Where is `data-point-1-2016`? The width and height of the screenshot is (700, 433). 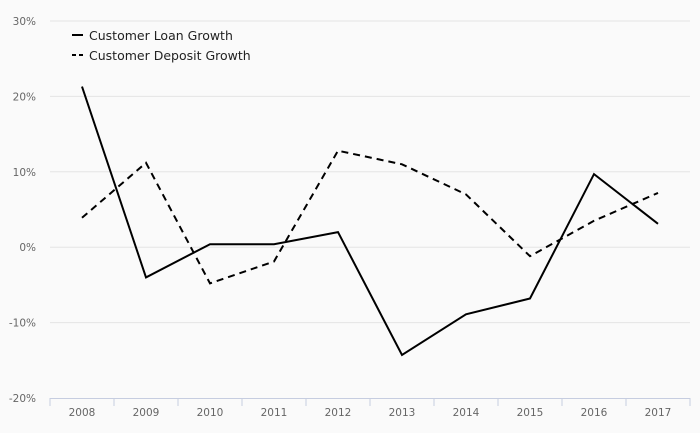
data-point-1-2016 is located at coordinates (594, 221).